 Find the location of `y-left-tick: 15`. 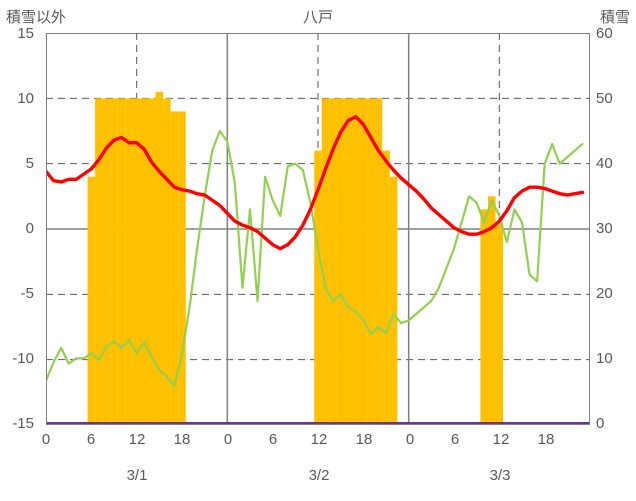

y-left-tick: 15 is located at coordinates (25, 33).